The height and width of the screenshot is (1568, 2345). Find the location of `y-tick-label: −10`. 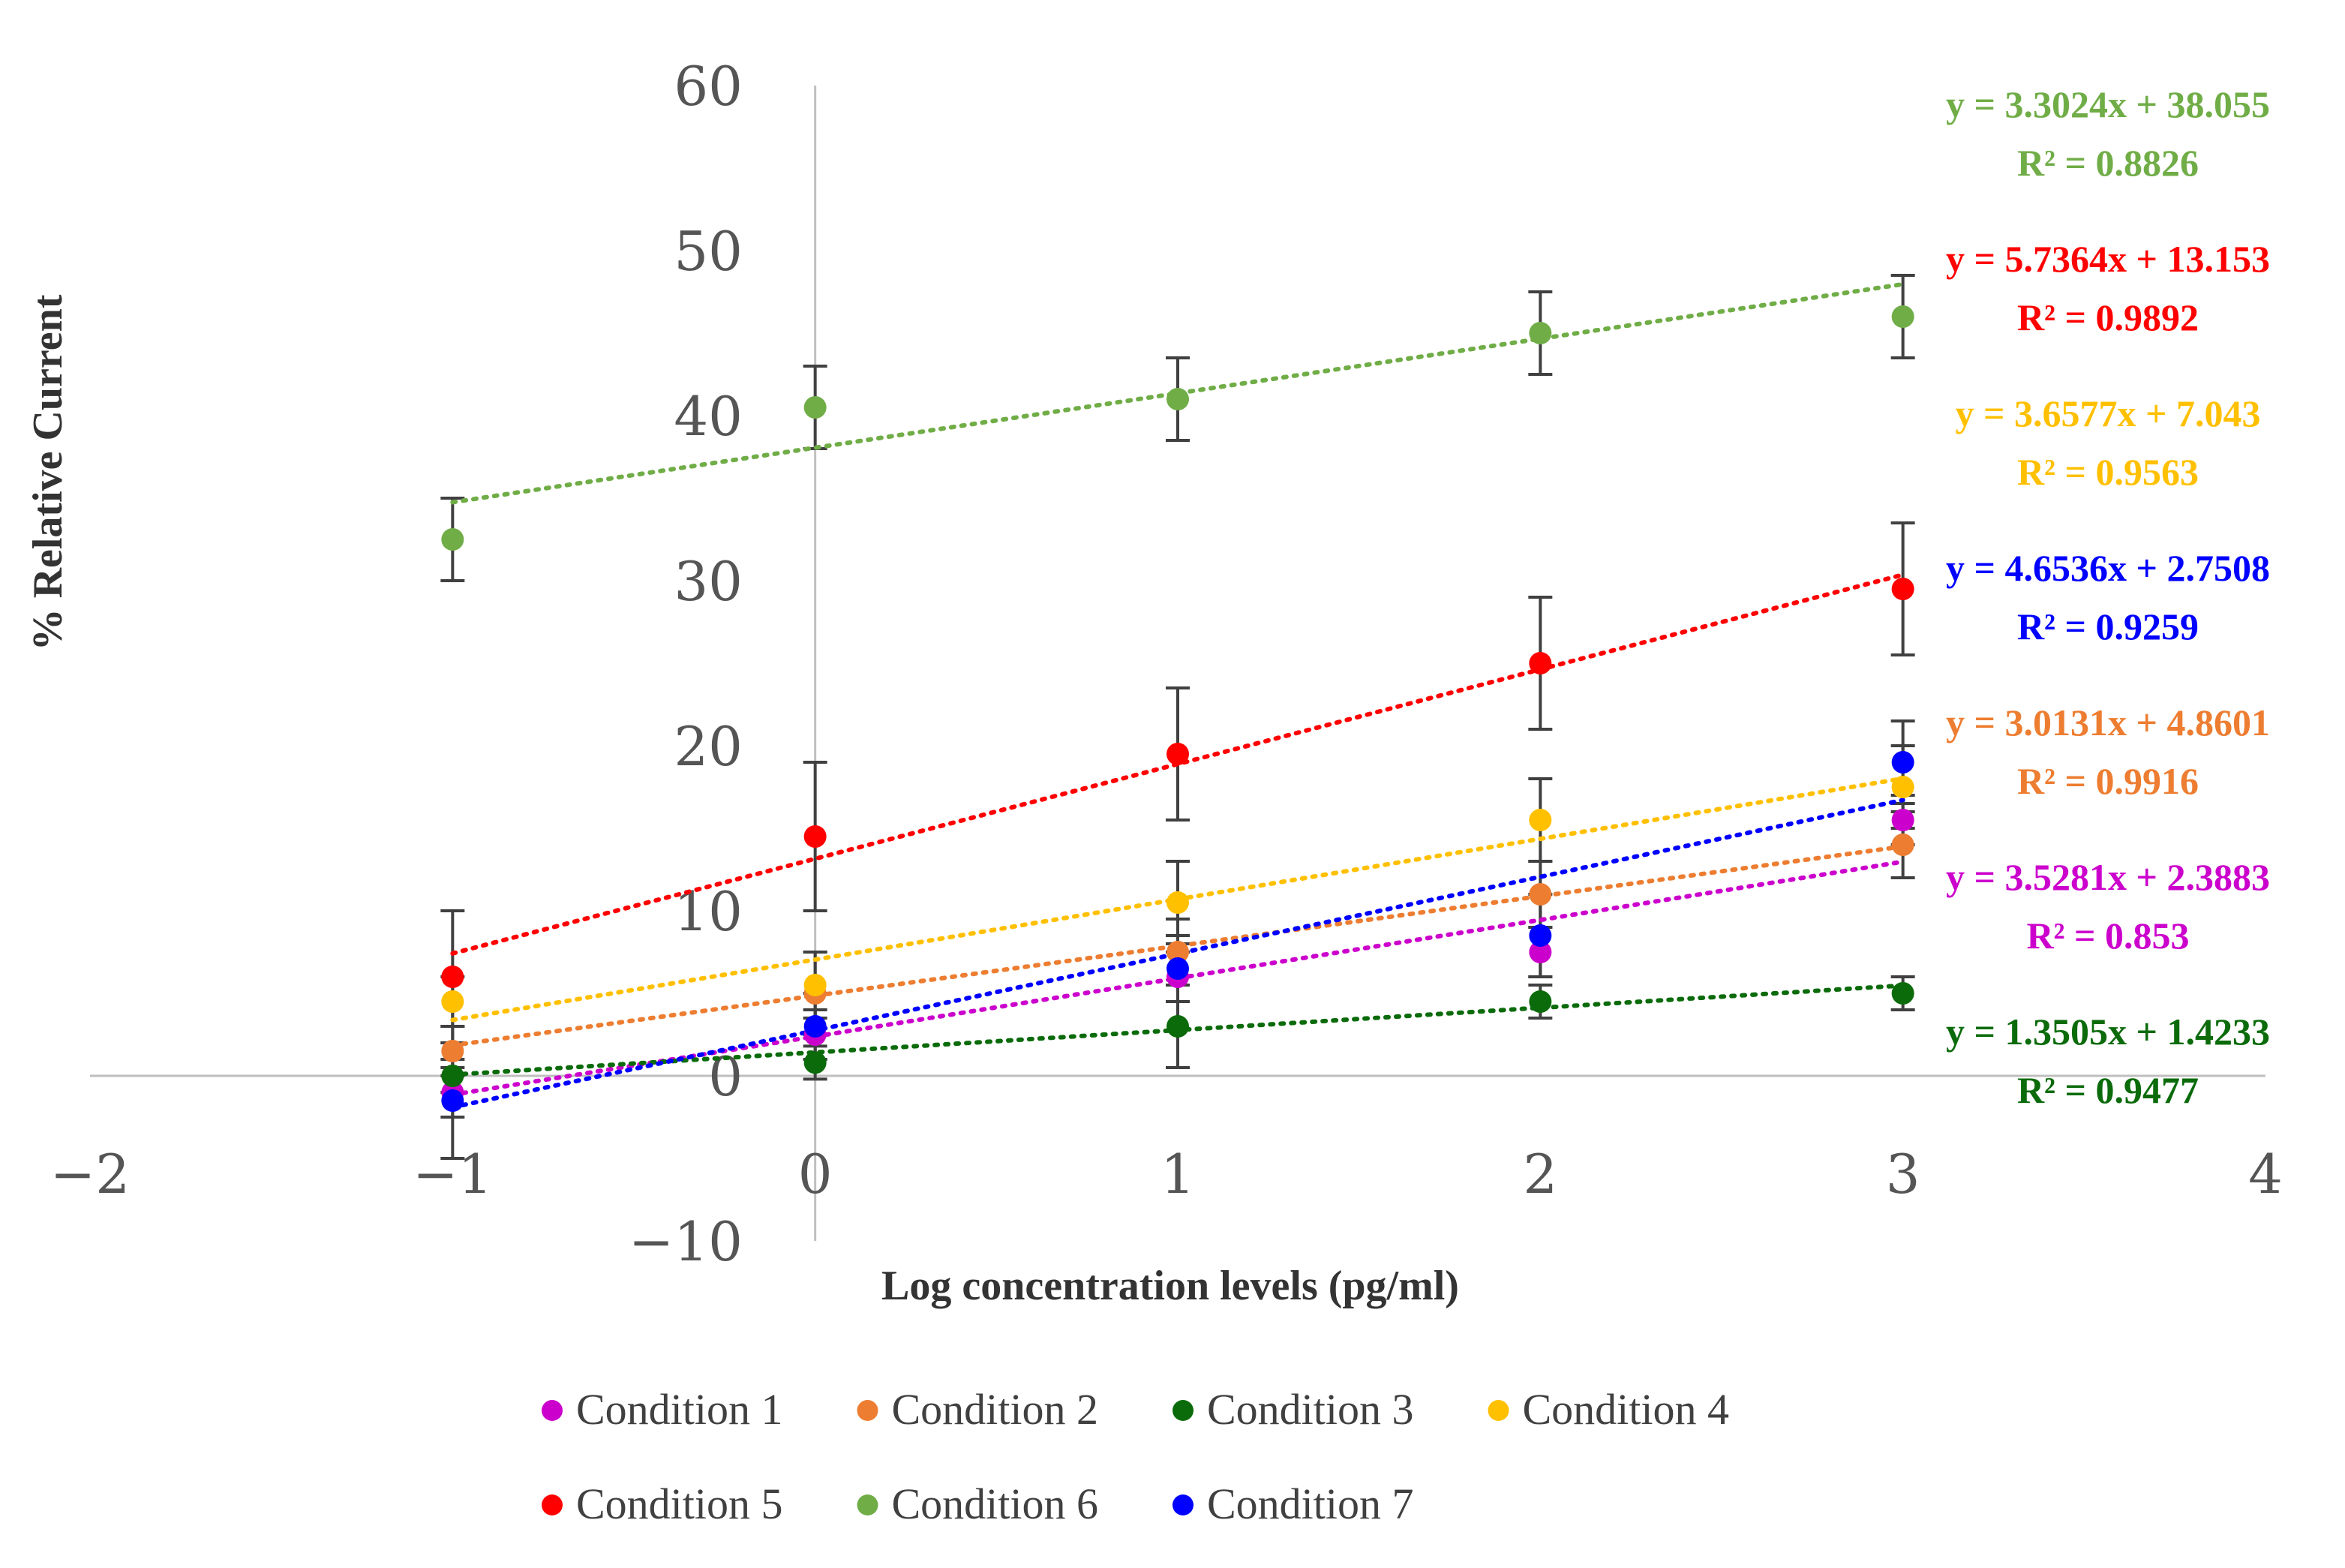

y-tick-label: −10 is located at coordinates (686, 1241).